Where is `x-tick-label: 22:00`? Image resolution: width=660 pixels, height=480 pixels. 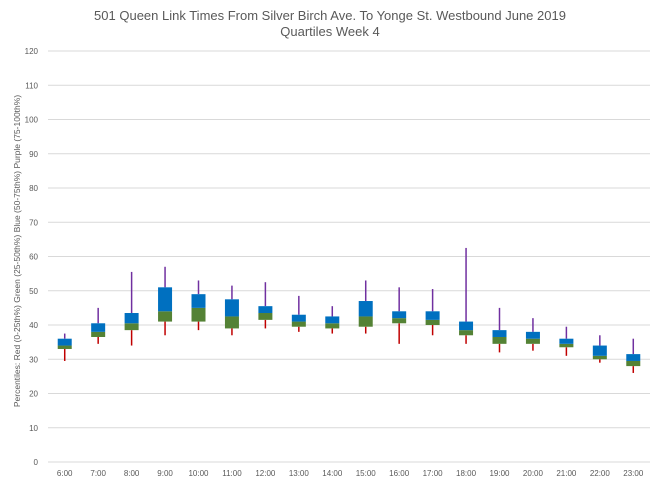 x-tick-label: 22:00 is located at coordinates (600, 473).